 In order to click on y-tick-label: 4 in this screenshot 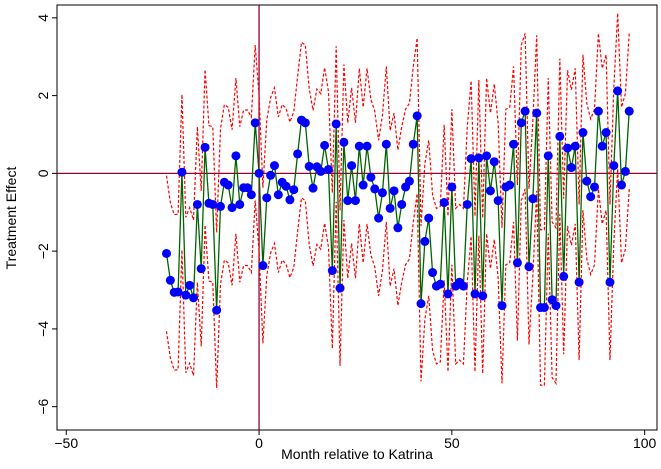, I will do `click(43, 18)`.